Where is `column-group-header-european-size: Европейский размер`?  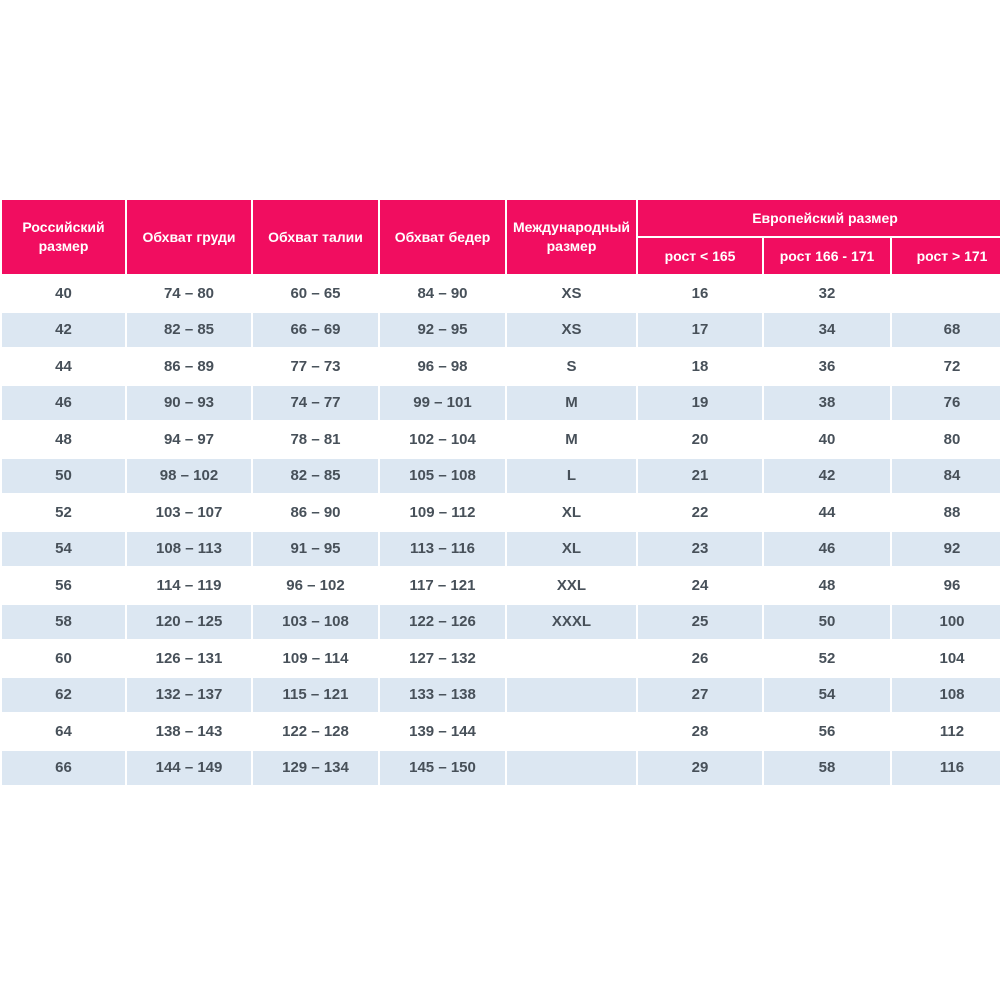
column-group-header-european-size: Европейский размер is located at coordinates (819, 218).